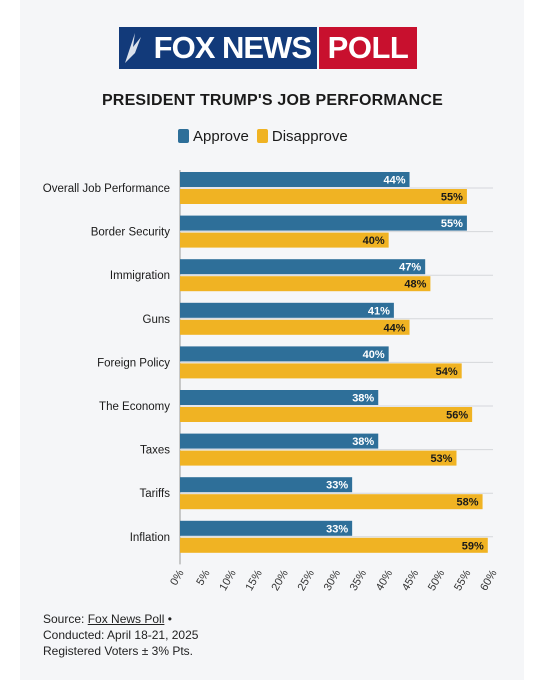  I want to click on data-label-approve: 41%, so click(379, 311).